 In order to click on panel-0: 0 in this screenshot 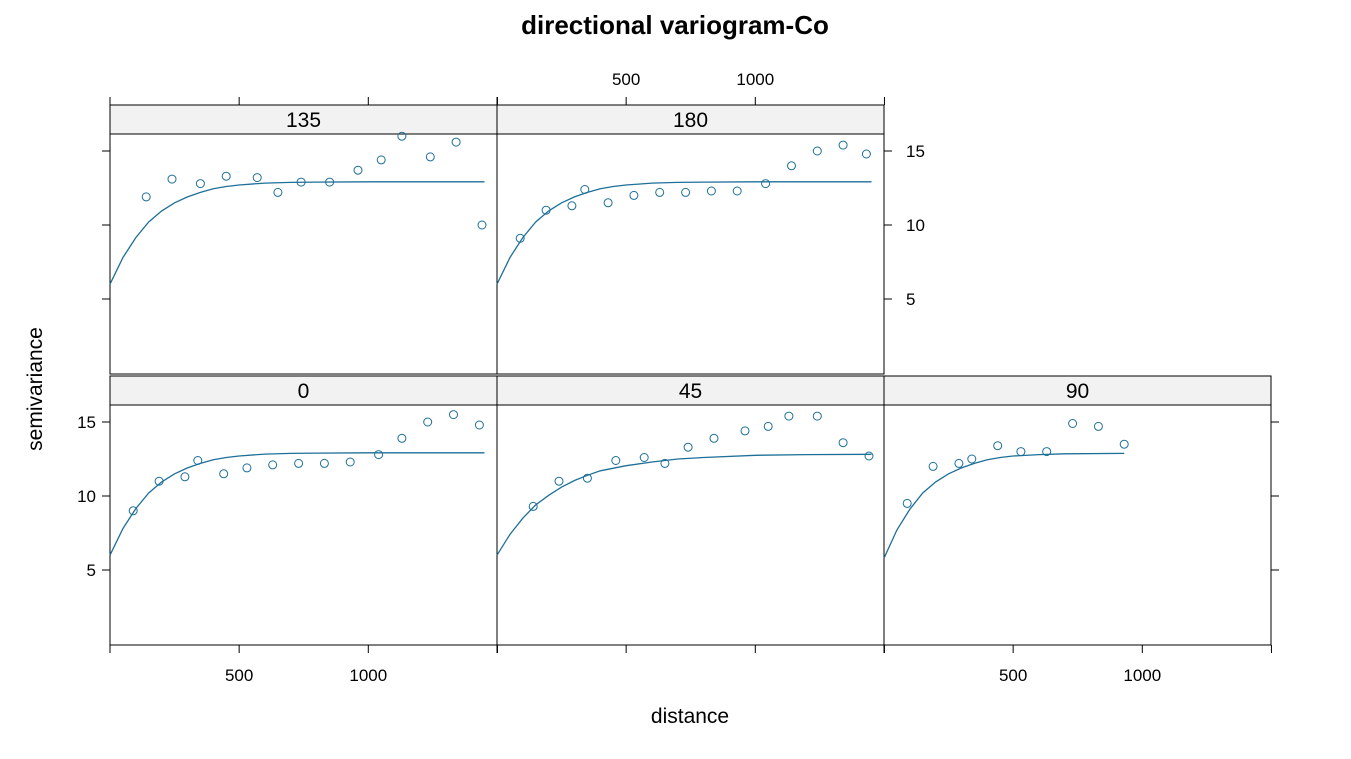, I will do `click(303, 510)`.